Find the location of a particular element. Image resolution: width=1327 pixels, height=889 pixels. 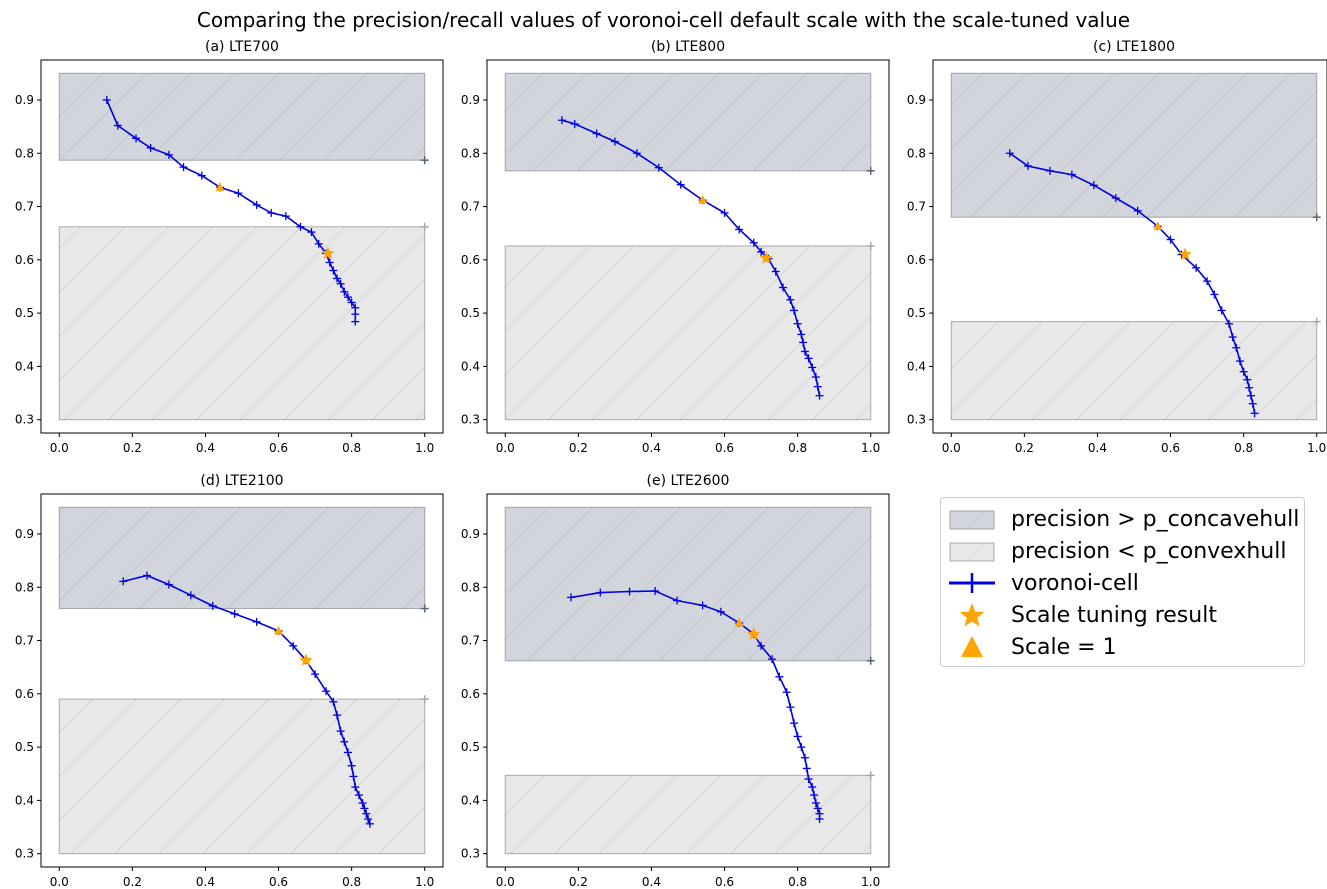

legend-item-convex: precision < p_convexhull is located at coordinates (1117, 551).